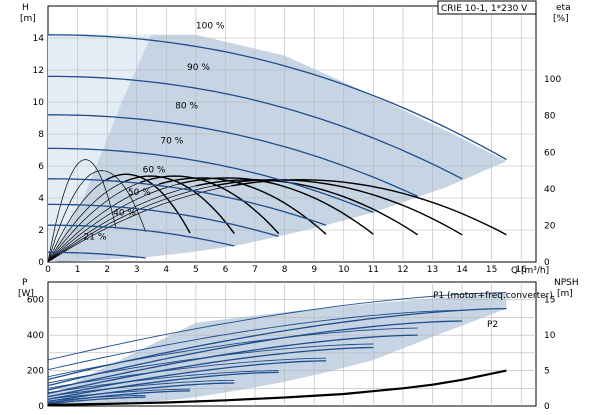 Image resolution: width=593 pixels, height=415 pixels. What do you see at coordinates (107, 270) in the screenshot?
I see `x-tick-label: 2` at bounding box center [107, 270].